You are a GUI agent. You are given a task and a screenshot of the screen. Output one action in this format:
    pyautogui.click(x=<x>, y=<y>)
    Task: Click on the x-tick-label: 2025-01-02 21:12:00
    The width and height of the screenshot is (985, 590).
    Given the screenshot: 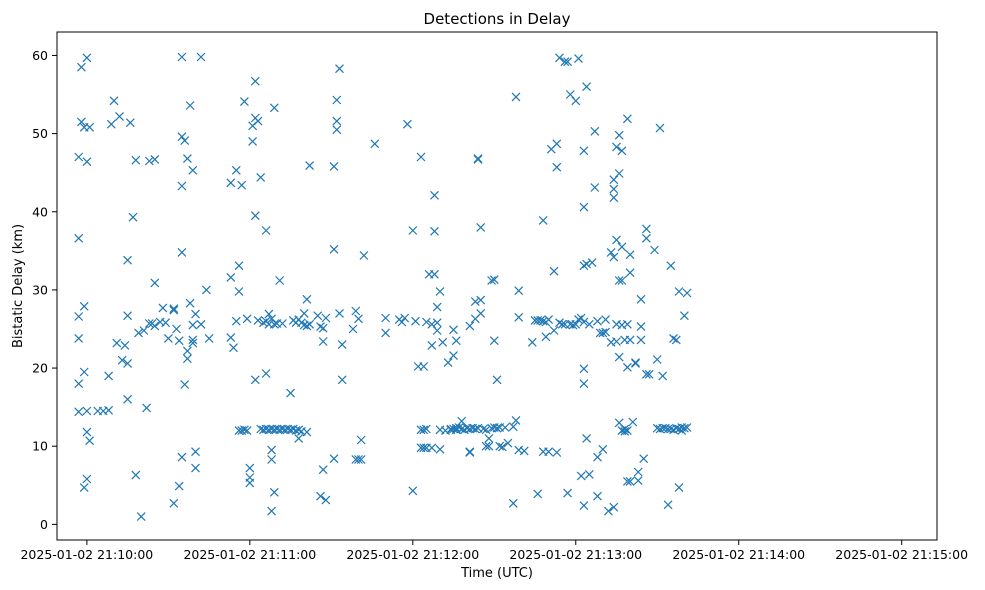 What is the action you would take?
    pyautogui.click(x=412, y=554)
    